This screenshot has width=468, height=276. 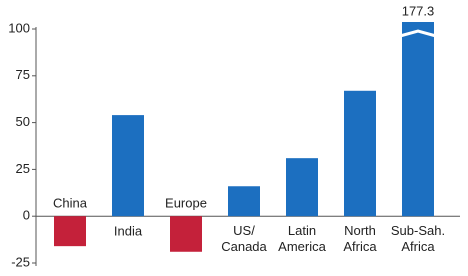 I want to click on y-tick-label: 100, so click(x=19, y=27).